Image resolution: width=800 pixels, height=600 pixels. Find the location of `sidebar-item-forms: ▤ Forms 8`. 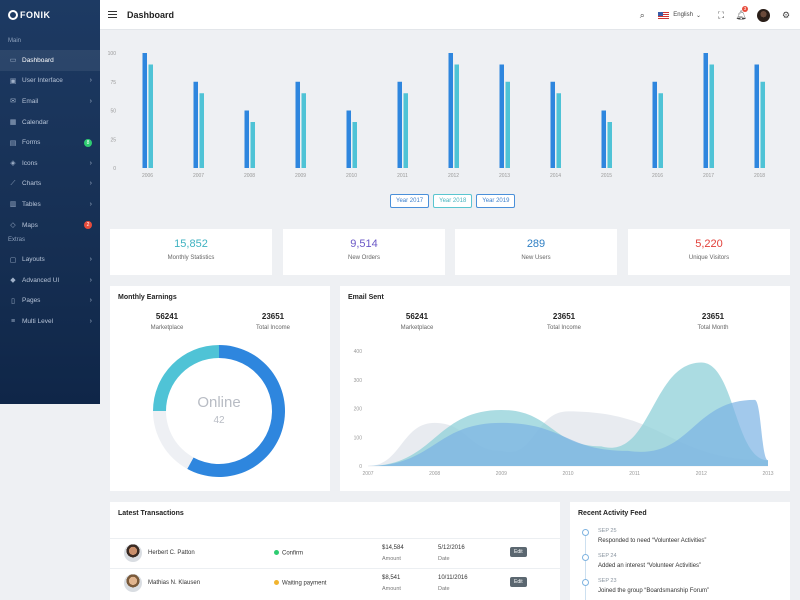

sidebar-item-forms: ▤ Forms 8 is located at coordinates (50, 142).